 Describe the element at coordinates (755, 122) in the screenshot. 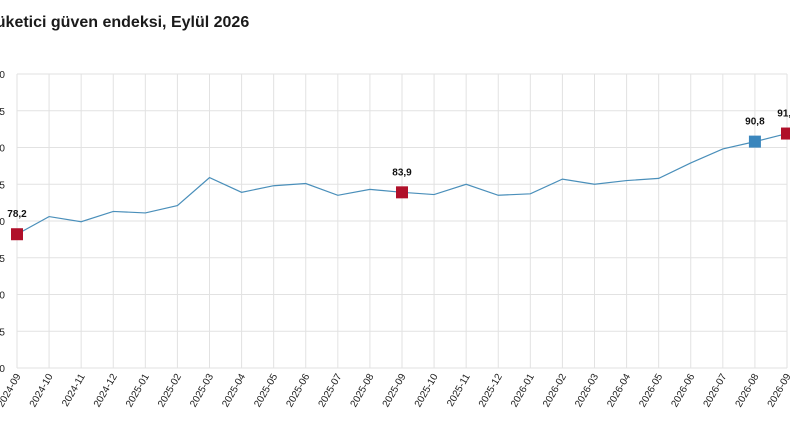

I see `data-label-2026-08: 90,8` at that location.